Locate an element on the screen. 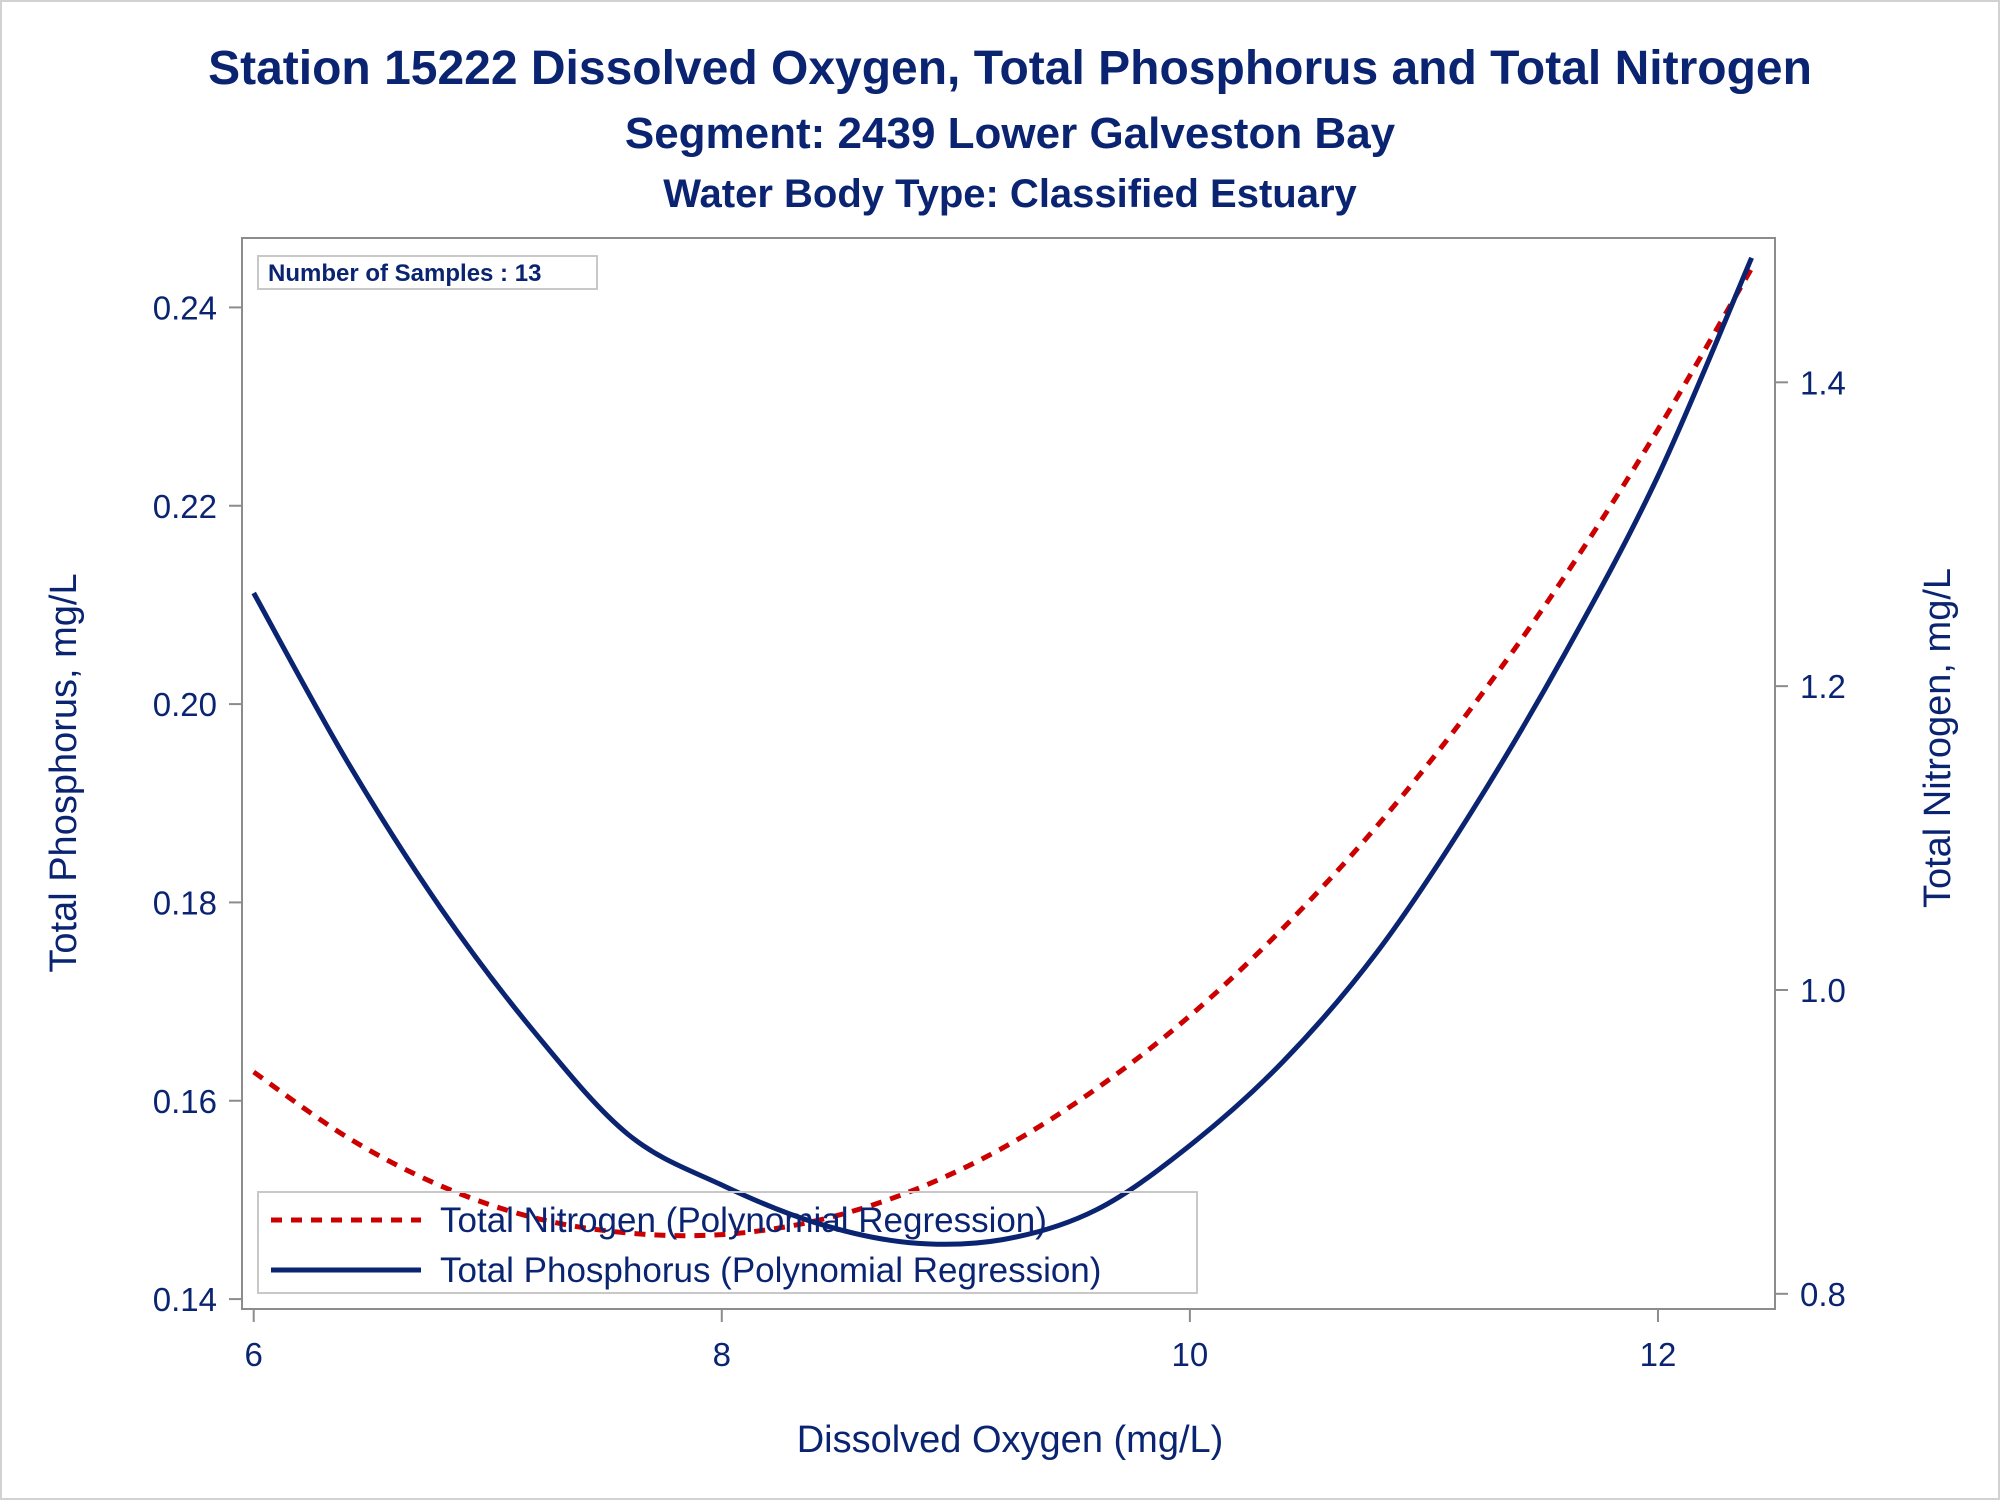 The image size is (2000, 1500). sample-count-text: Number of Samples : 13 is located at coordinates (404, 273).